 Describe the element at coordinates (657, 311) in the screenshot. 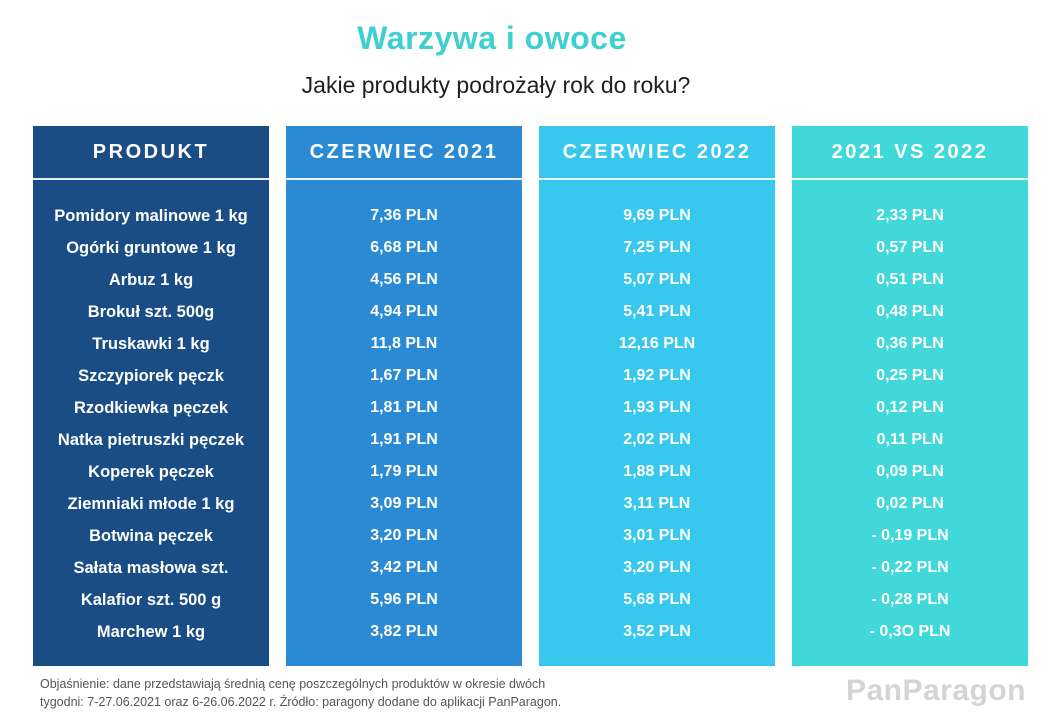

I see `table-cell-june2022: 5,41 PLN` at that location.